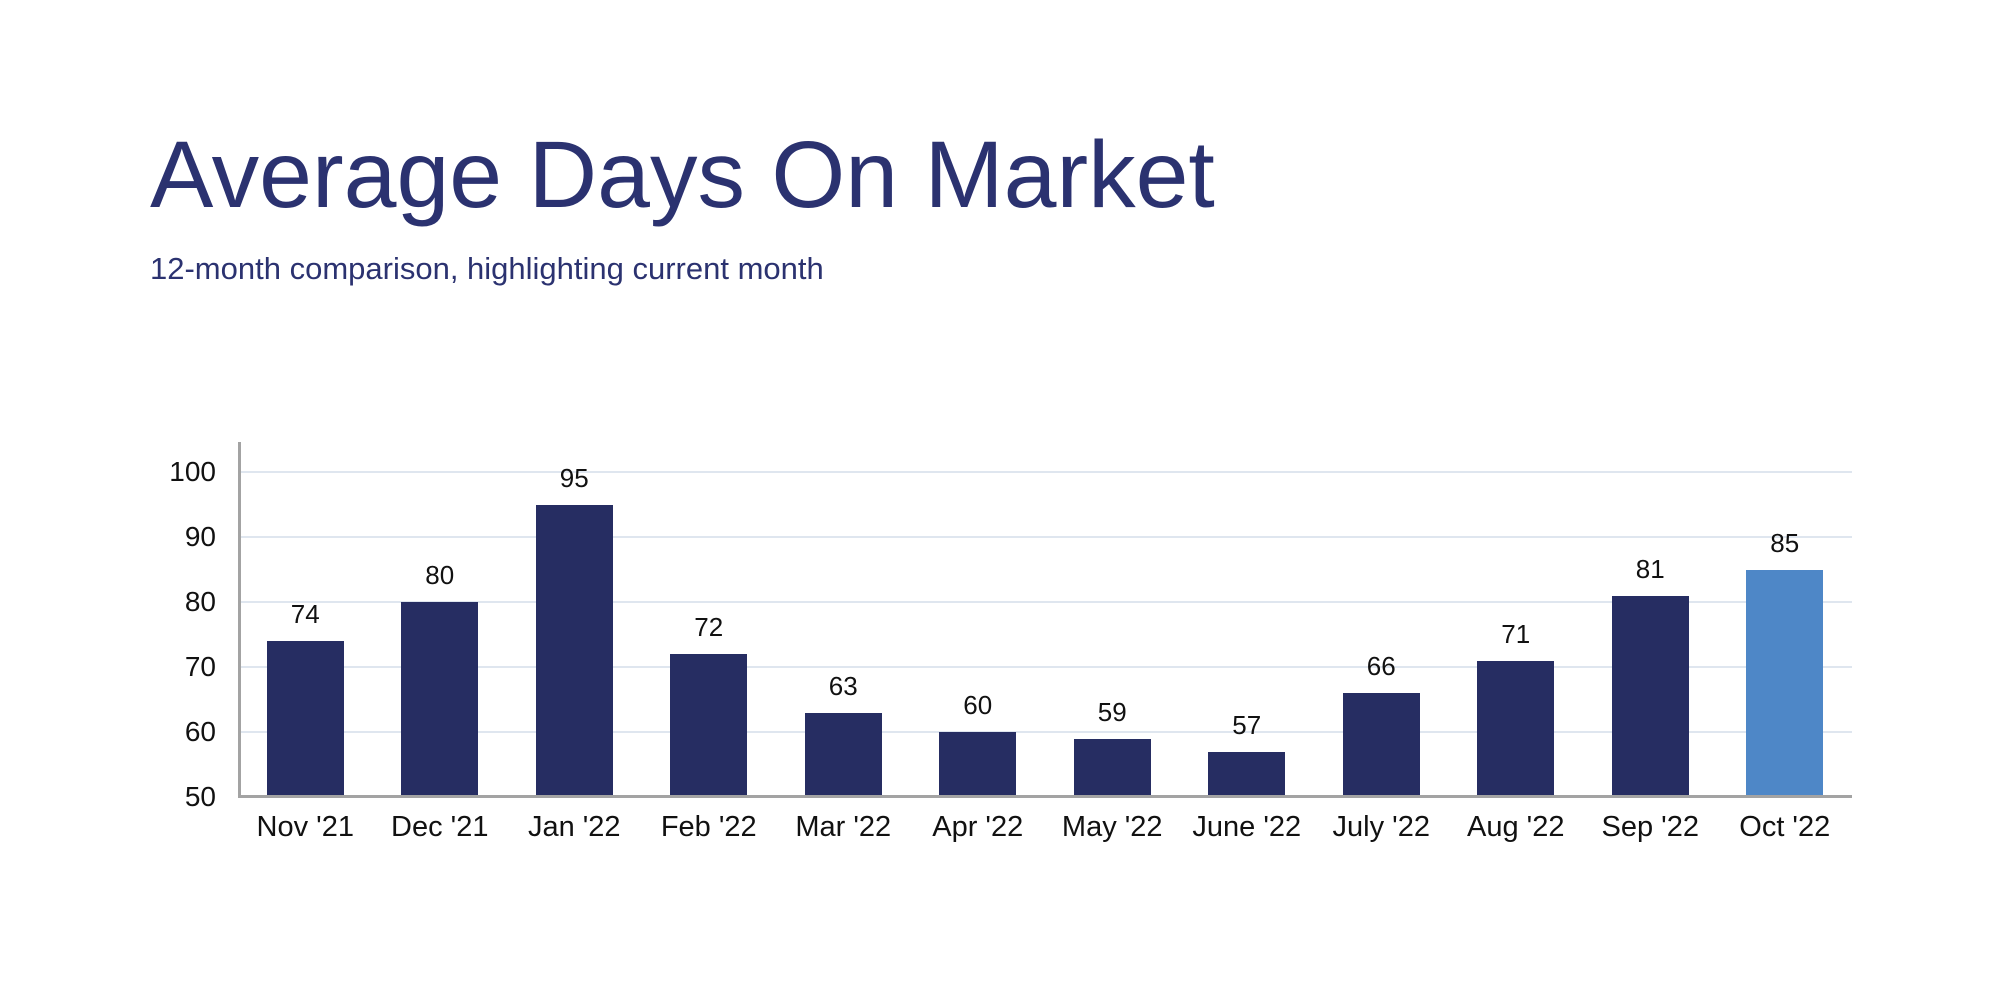  What do you see at coordinates (574, 477) in the screenshot?
I see `bar-value-label: 95` at bounding box center [574, 477].